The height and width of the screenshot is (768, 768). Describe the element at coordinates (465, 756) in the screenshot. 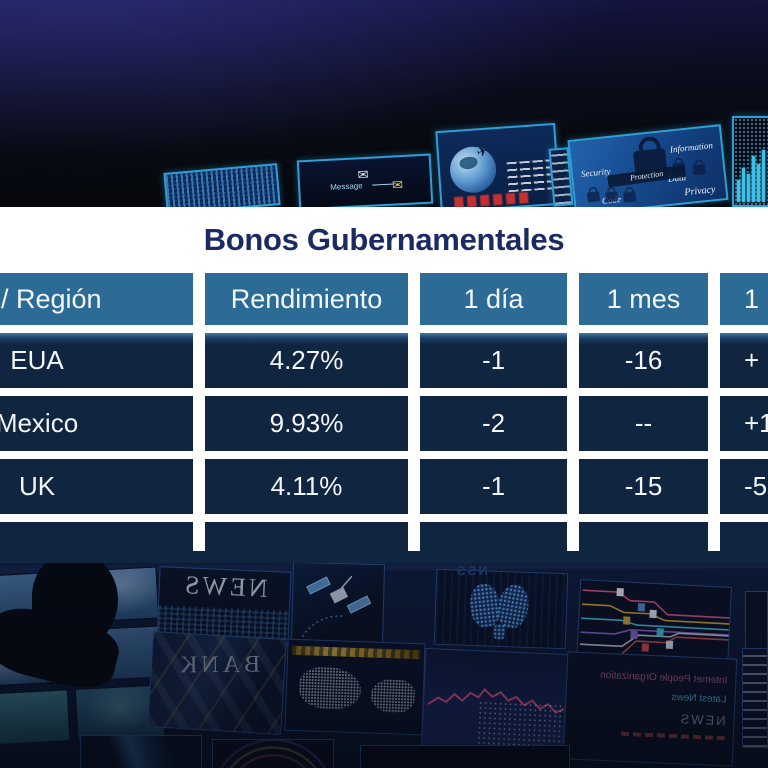

I see `dark-screen` at that location.